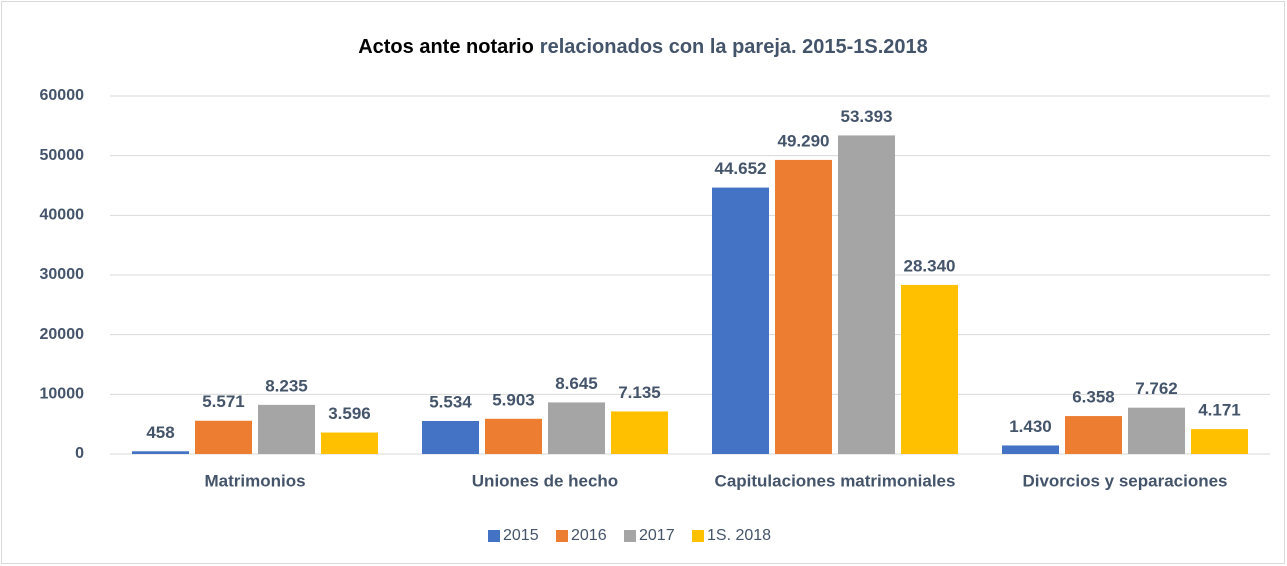  Describe the element at coordinates (62, 155) in the screenshot. I see `y-tick-label: 50000` at that location.